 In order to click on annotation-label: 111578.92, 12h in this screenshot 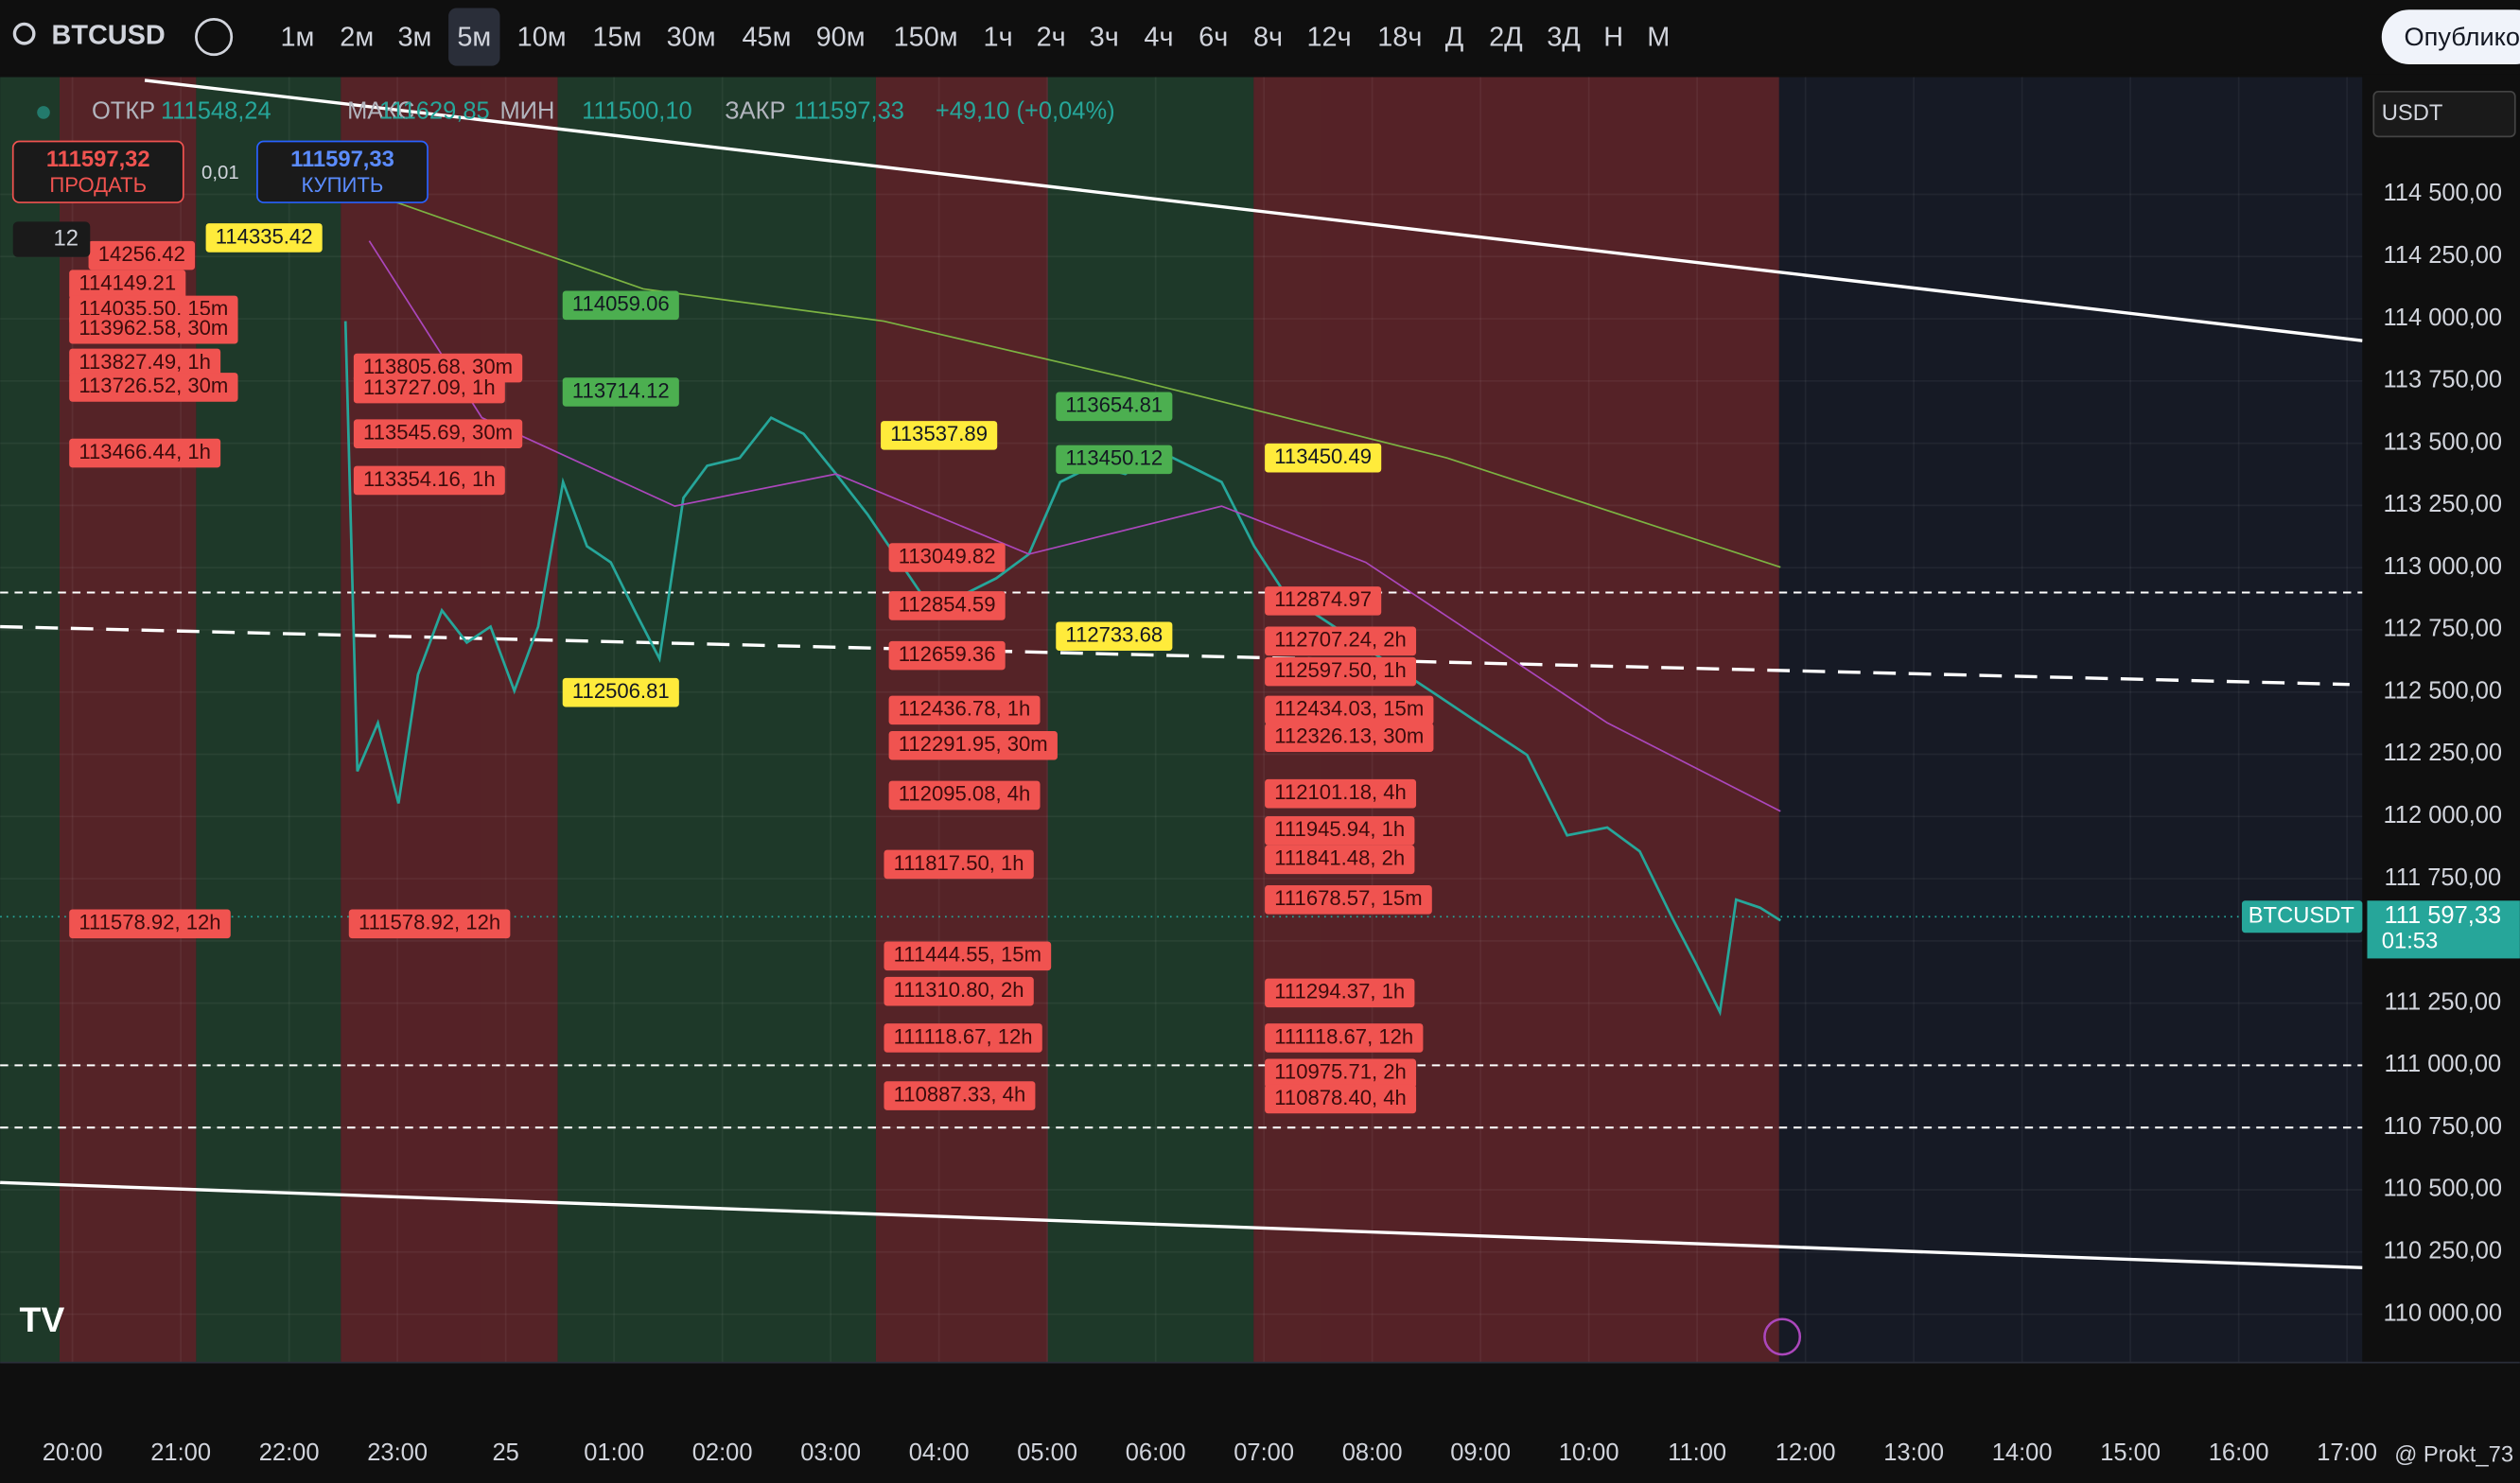, I will do `click(429, 922)`.